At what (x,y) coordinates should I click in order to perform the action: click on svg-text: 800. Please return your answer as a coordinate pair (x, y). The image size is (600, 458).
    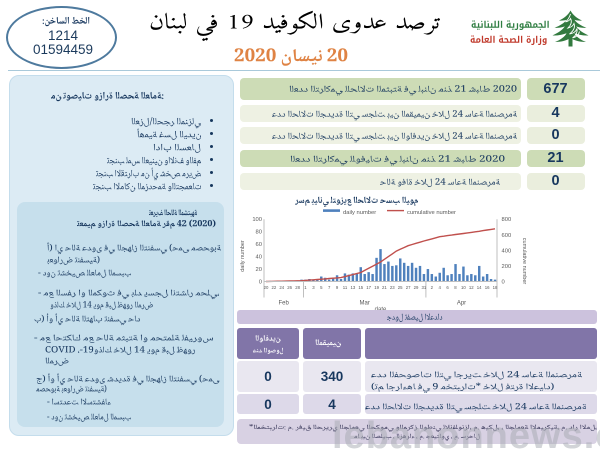
    Looking at the image, I should click on (507, 220).